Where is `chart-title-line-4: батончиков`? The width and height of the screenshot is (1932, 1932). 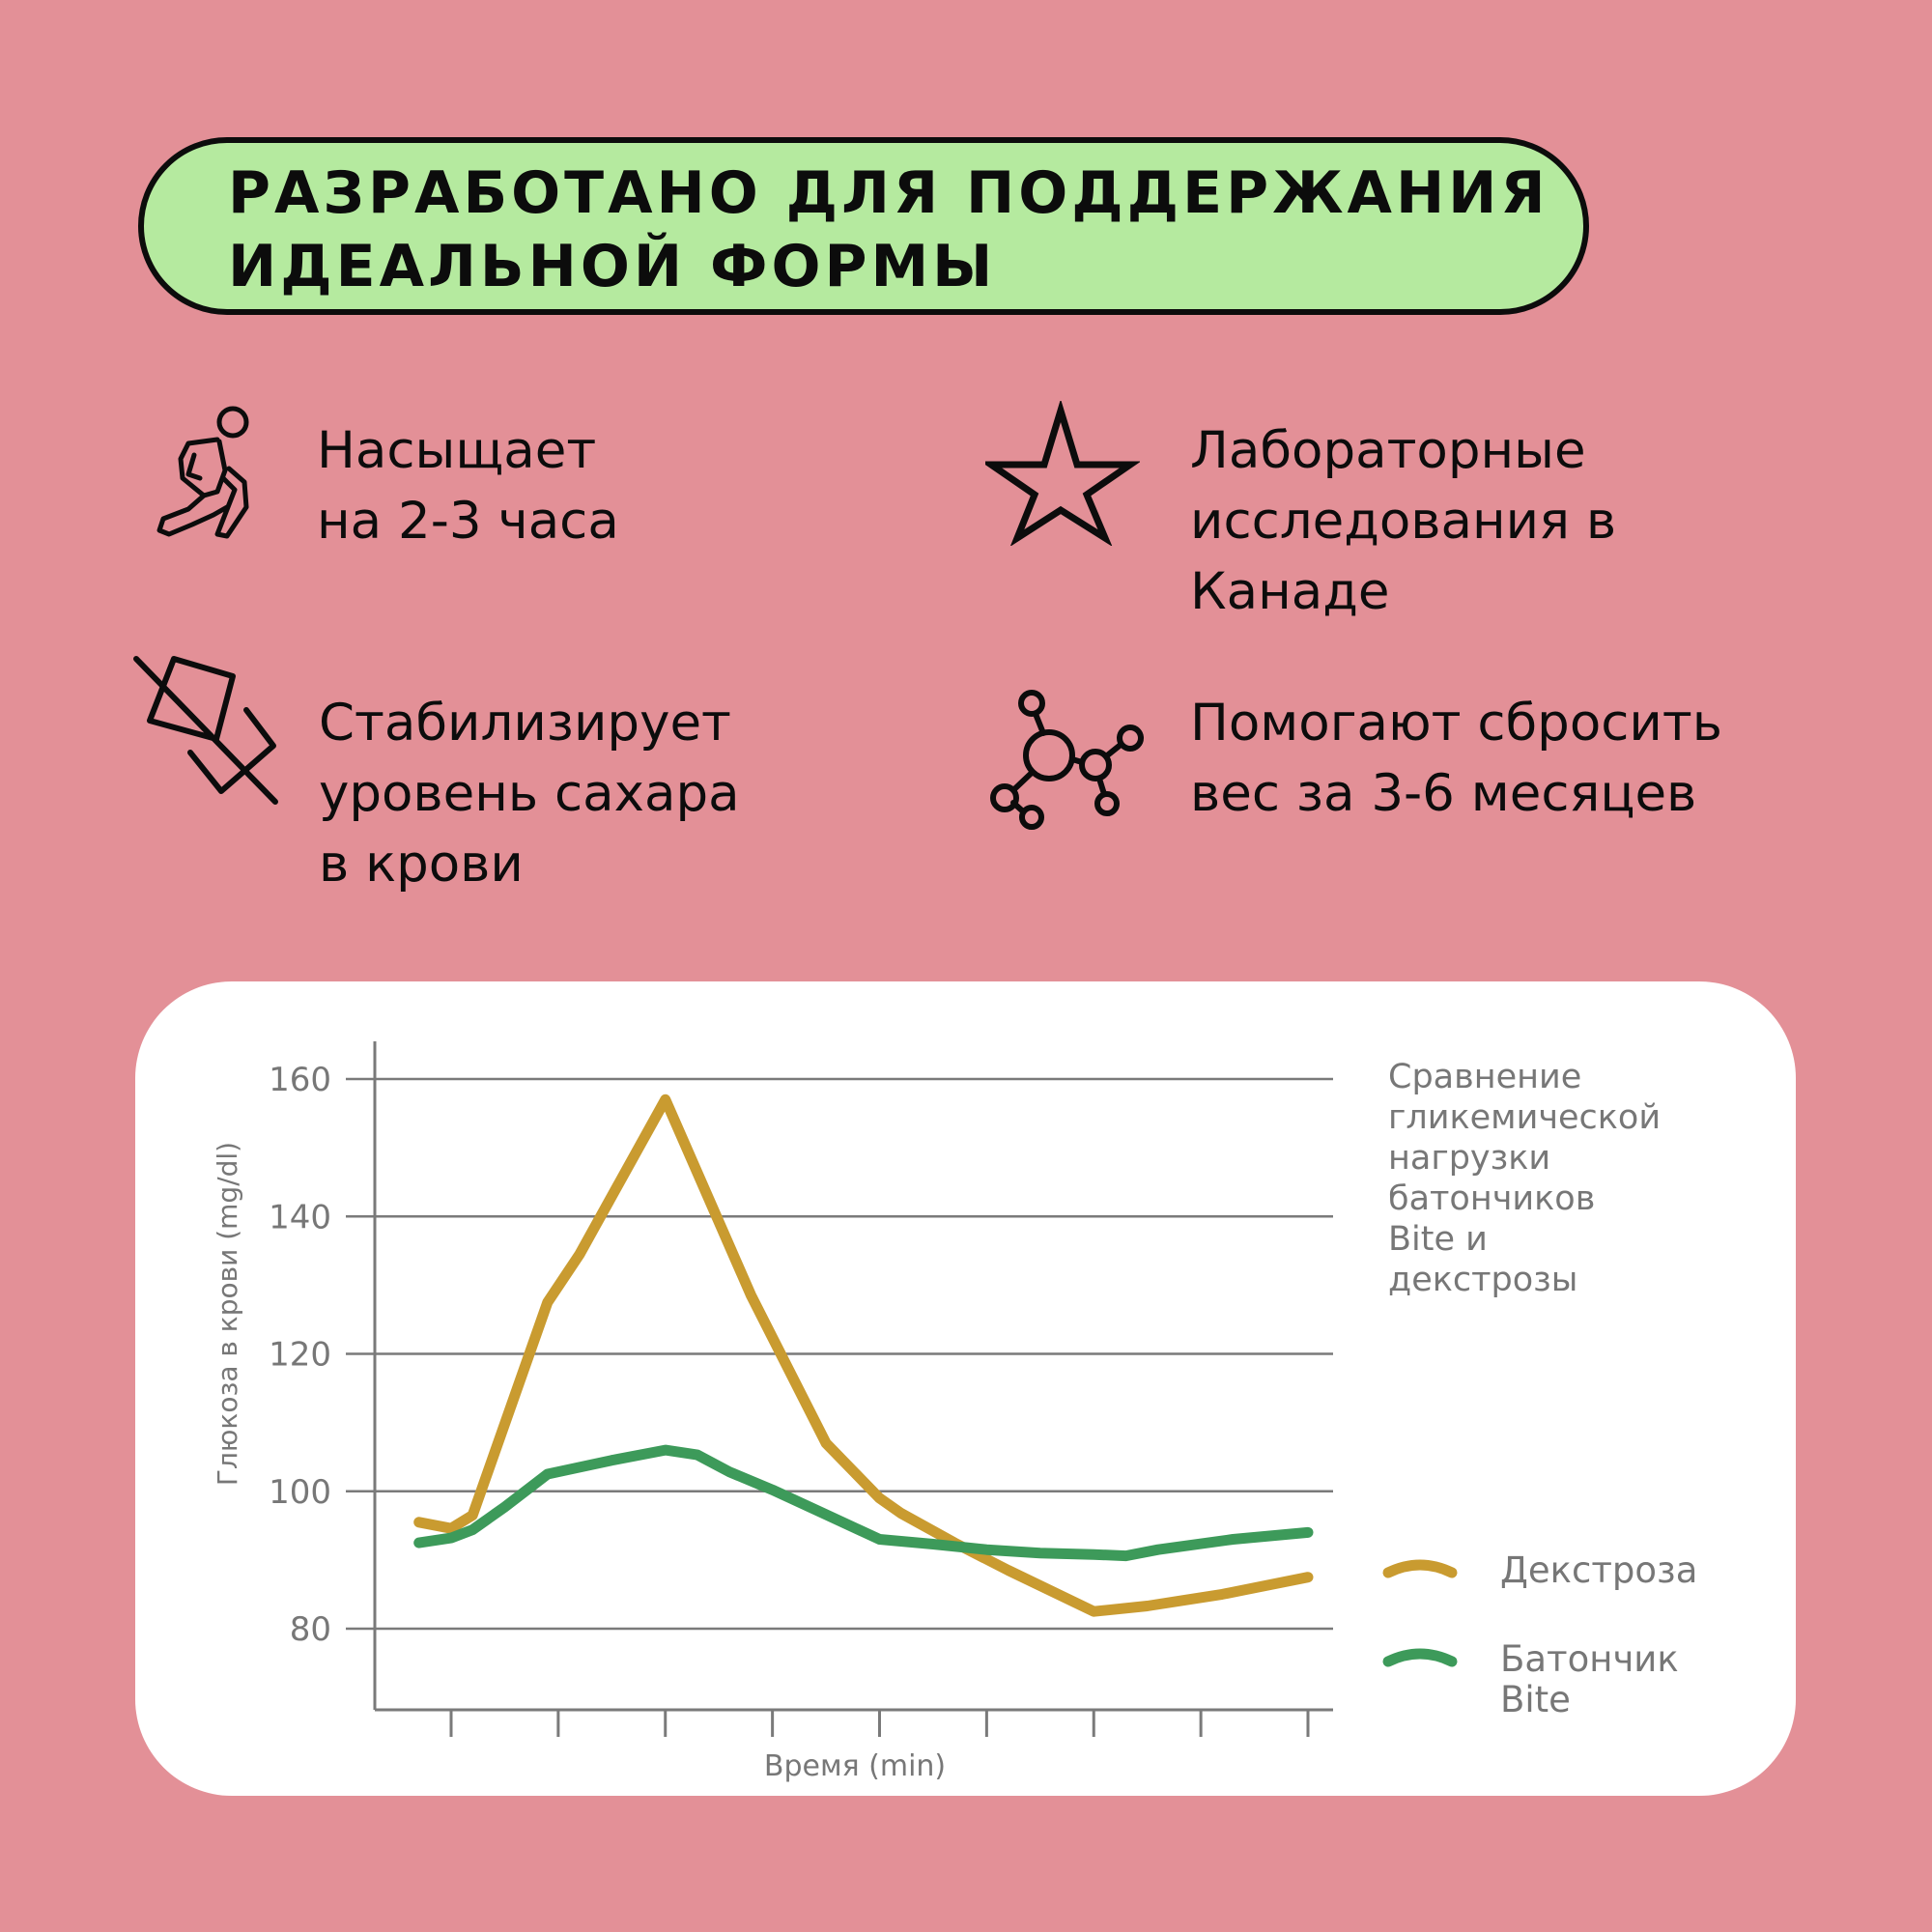
chart-title-line-4: батончиков is located at coordinates (1491, 1198).